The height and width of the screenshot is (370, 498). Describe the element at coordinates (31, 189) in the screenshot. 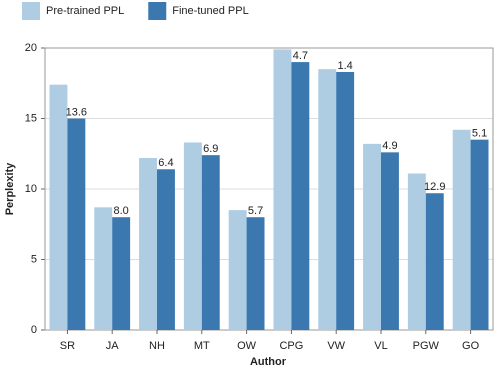

I see `y-tick-label: 10` at that location.